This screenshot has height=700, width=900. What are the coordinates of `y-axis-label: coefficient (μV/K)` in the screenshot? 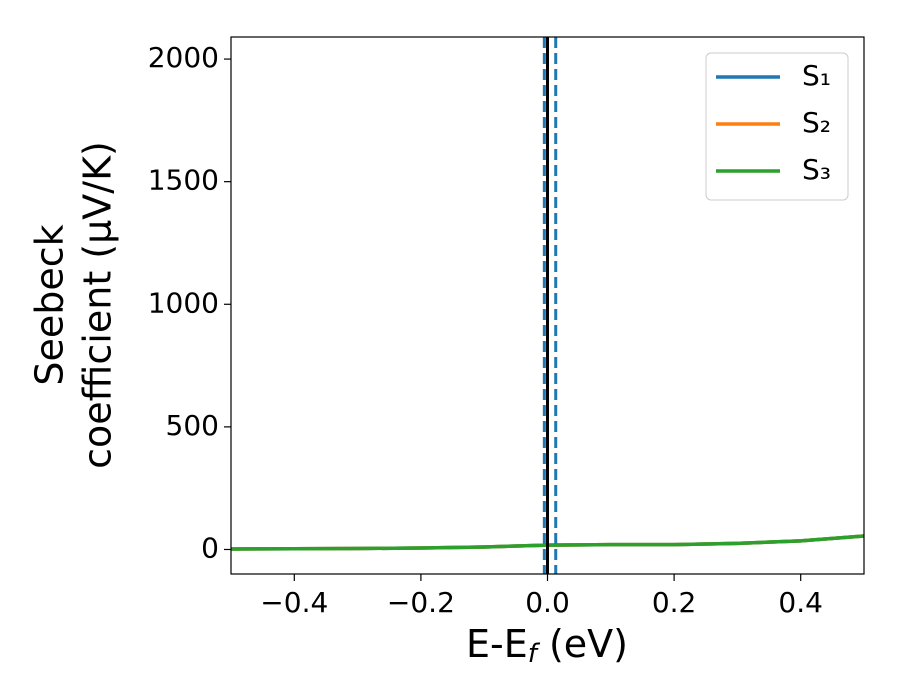 It's located at (98, 305).